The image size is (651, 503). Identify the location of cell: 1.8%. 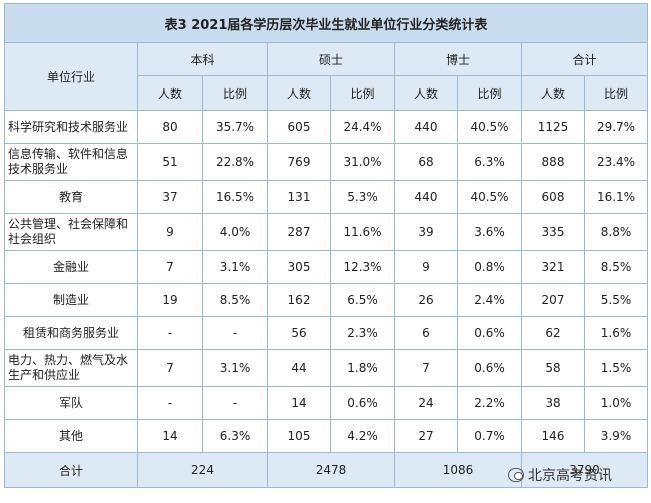
(362, 368).